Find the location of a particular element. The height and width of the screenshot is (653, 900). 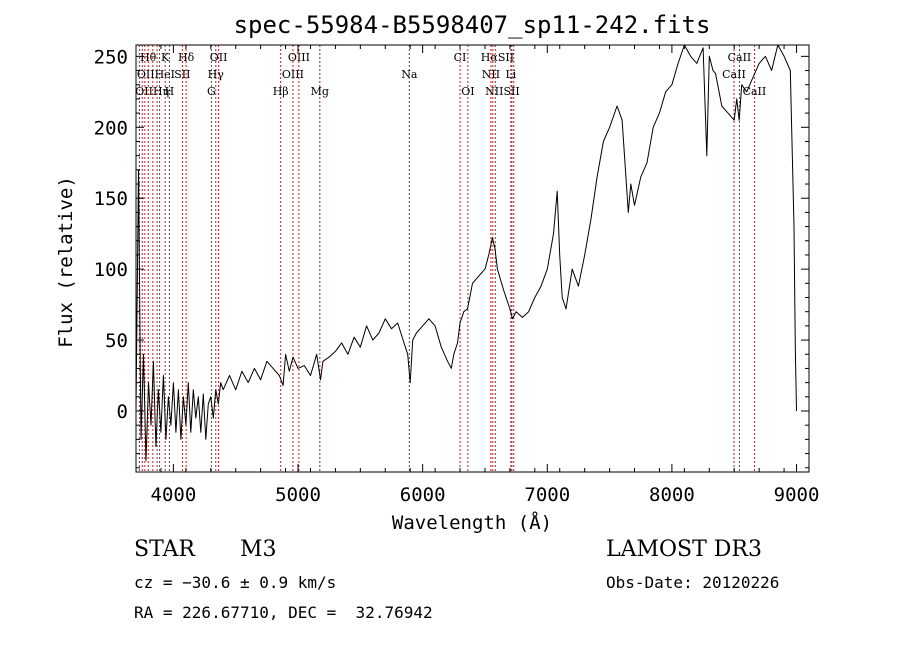

redshift-cz: cz = −30.6 ± 0.9 km/s is located at coordinates (235, 582).